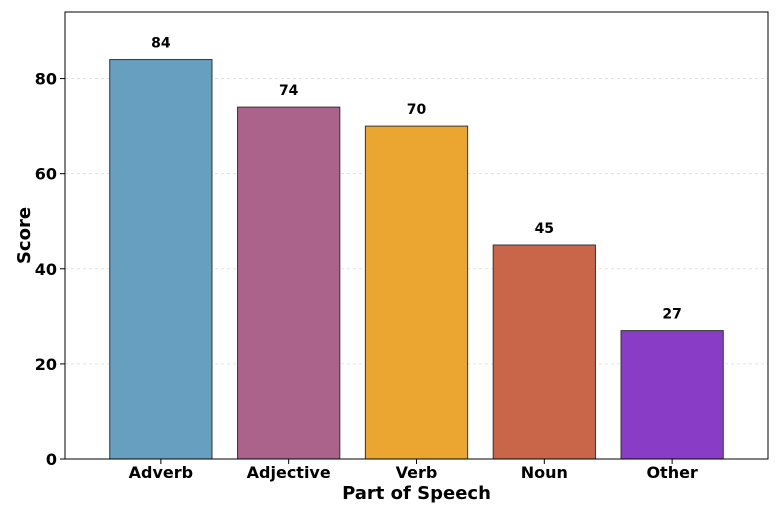 This screenshot has width=783, height=524. Describe the element at coordinates (46, 364) in the screenshot. I see `y-tick-label: 20` at that location.